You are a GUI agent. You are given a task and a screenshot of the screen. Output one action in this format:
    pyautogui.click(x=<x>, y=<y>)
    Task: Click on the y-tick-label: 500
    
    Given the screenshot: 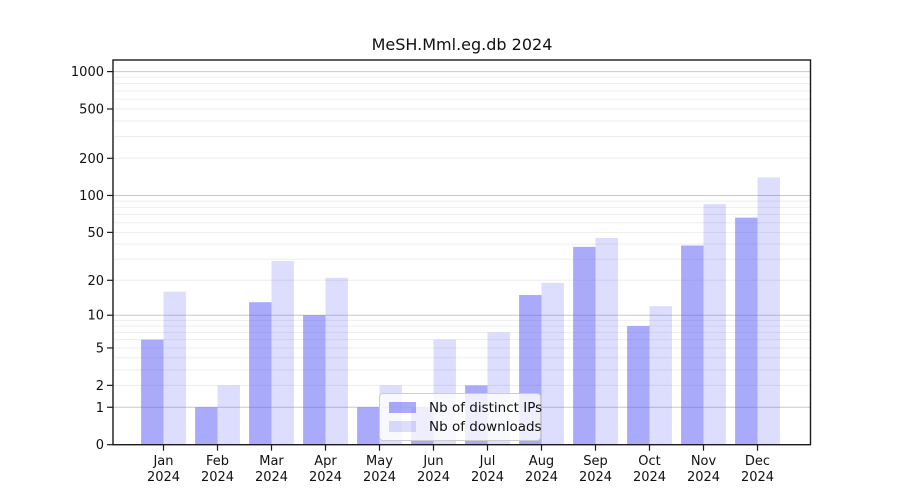 What is the action you would take?
    pyautogui.click(x=91, y=109)
    